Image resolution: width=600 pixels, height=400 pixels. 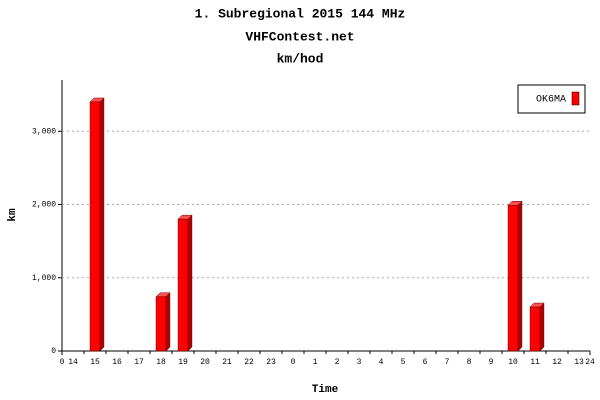 What do you see at coordinates (300, 58) in the screenshot?
I see `chart-unit: km/hod` at bounding box center [300, 58].